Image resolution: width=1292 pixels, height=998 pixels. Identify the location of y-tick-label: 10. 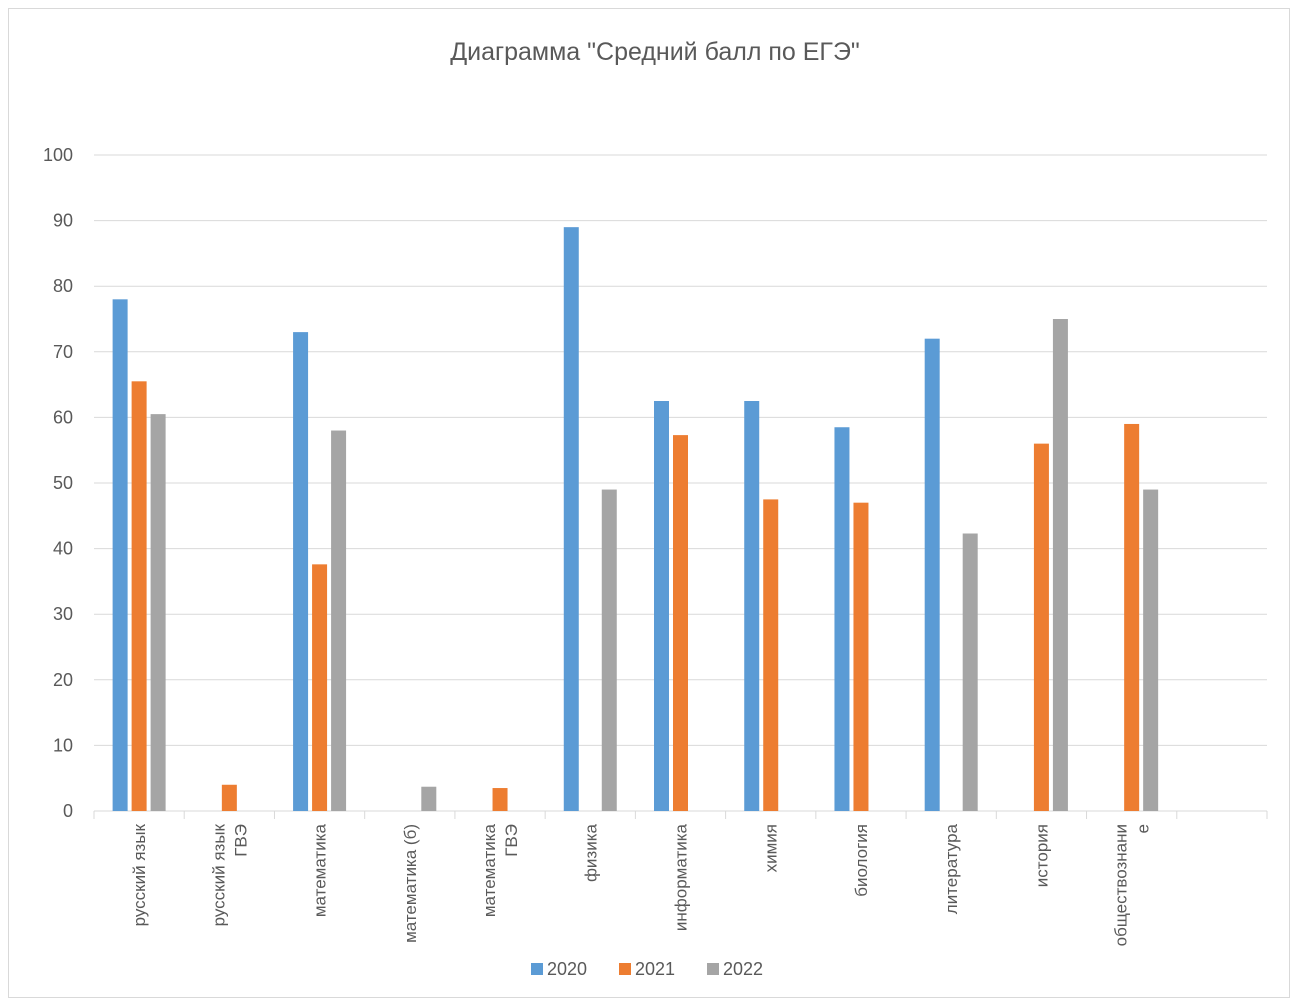
(63, 745).